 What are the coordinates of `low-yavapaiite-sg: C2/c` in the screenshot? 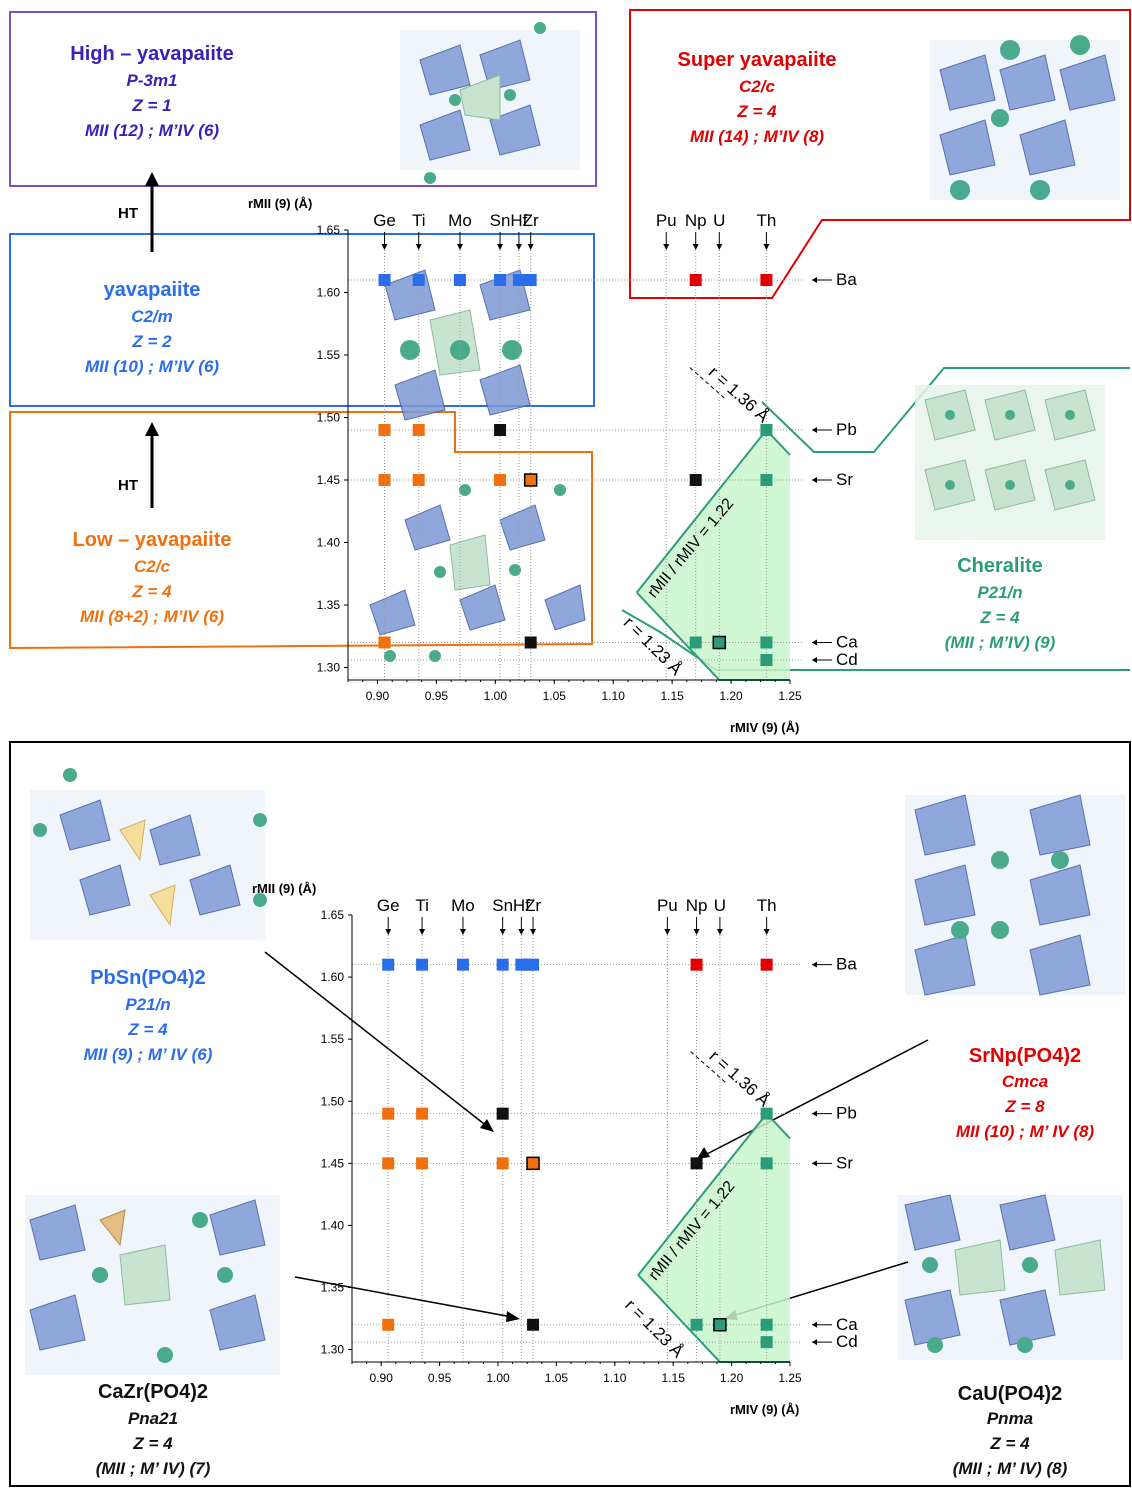 It's located at (152, 566).